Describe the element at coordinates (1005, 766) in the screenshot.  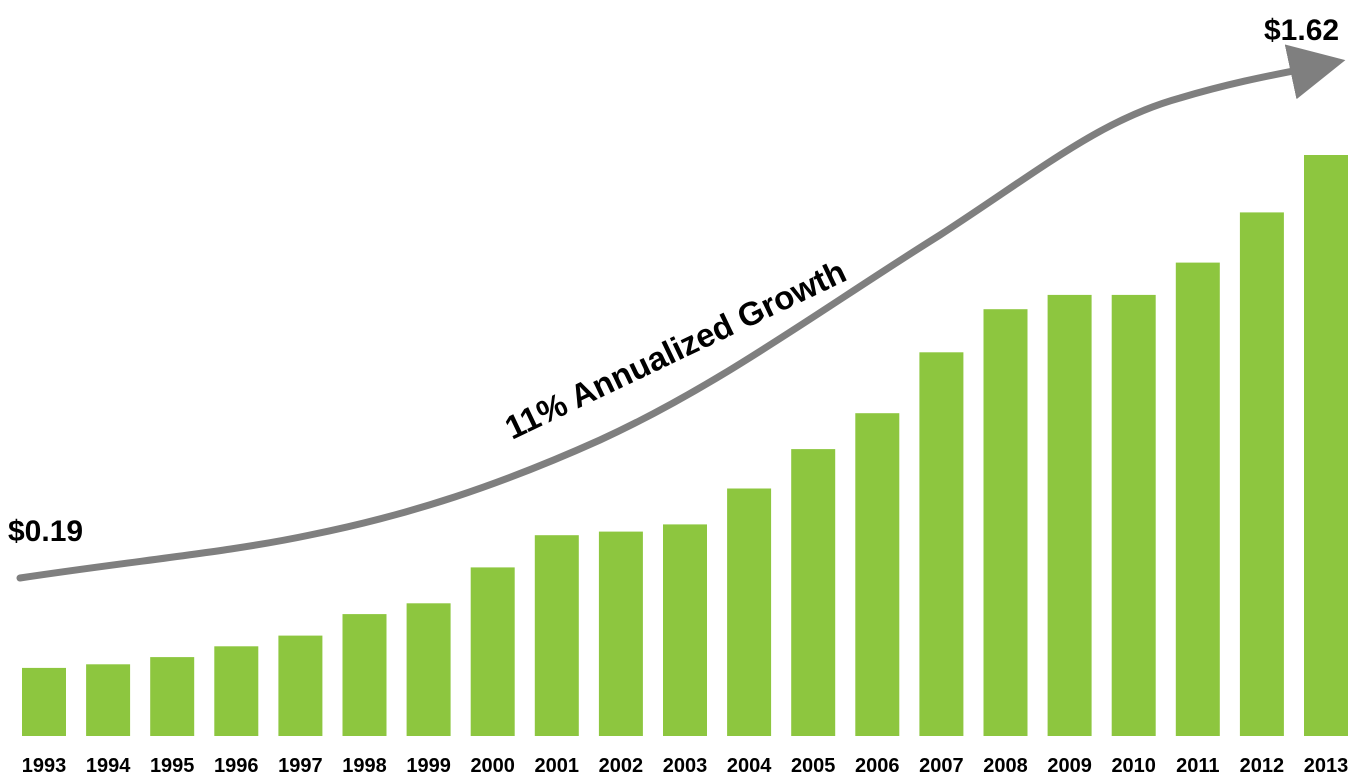
I see `x-tick-label-2008: 2008` at that location.